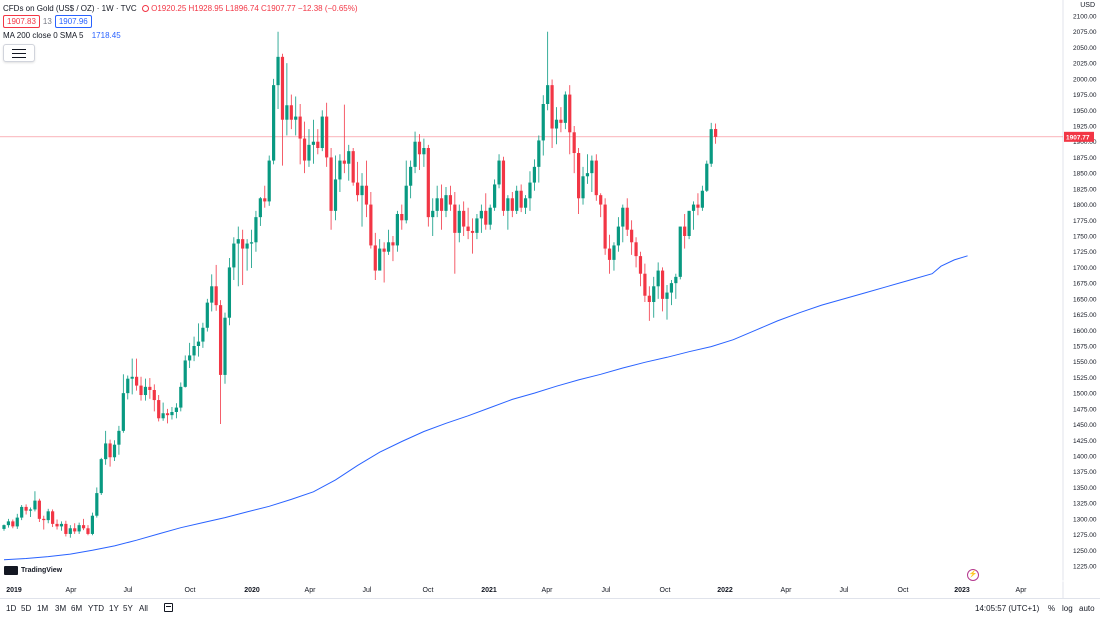 The image size is (1100, 619). I want to click on auto-scale-toggle: auto, so click(1087, 608).